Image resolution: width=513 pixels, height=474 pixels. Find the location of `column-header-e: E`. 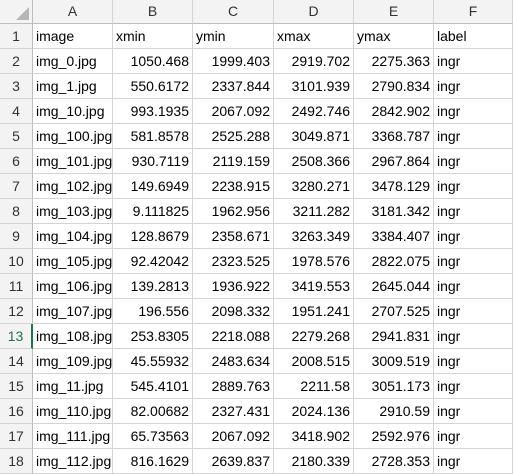

column-header-e: E is located at coordinates (394, 12).